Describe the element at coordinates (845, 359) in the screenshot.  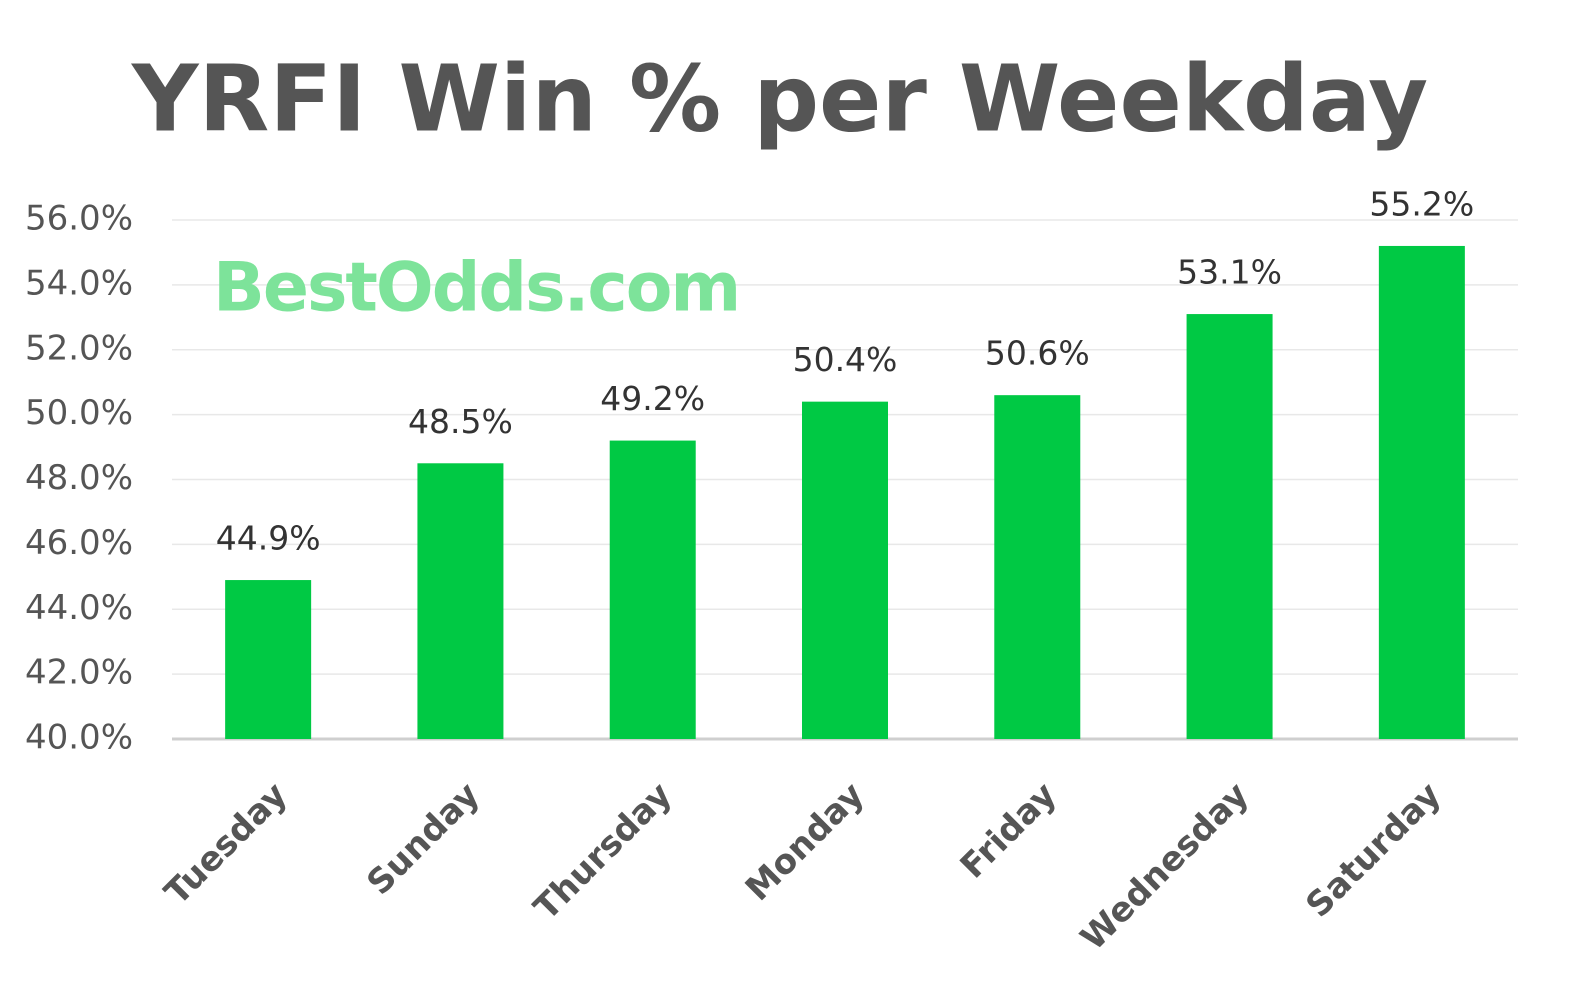
I see `value-label: 50.4%` at that location.